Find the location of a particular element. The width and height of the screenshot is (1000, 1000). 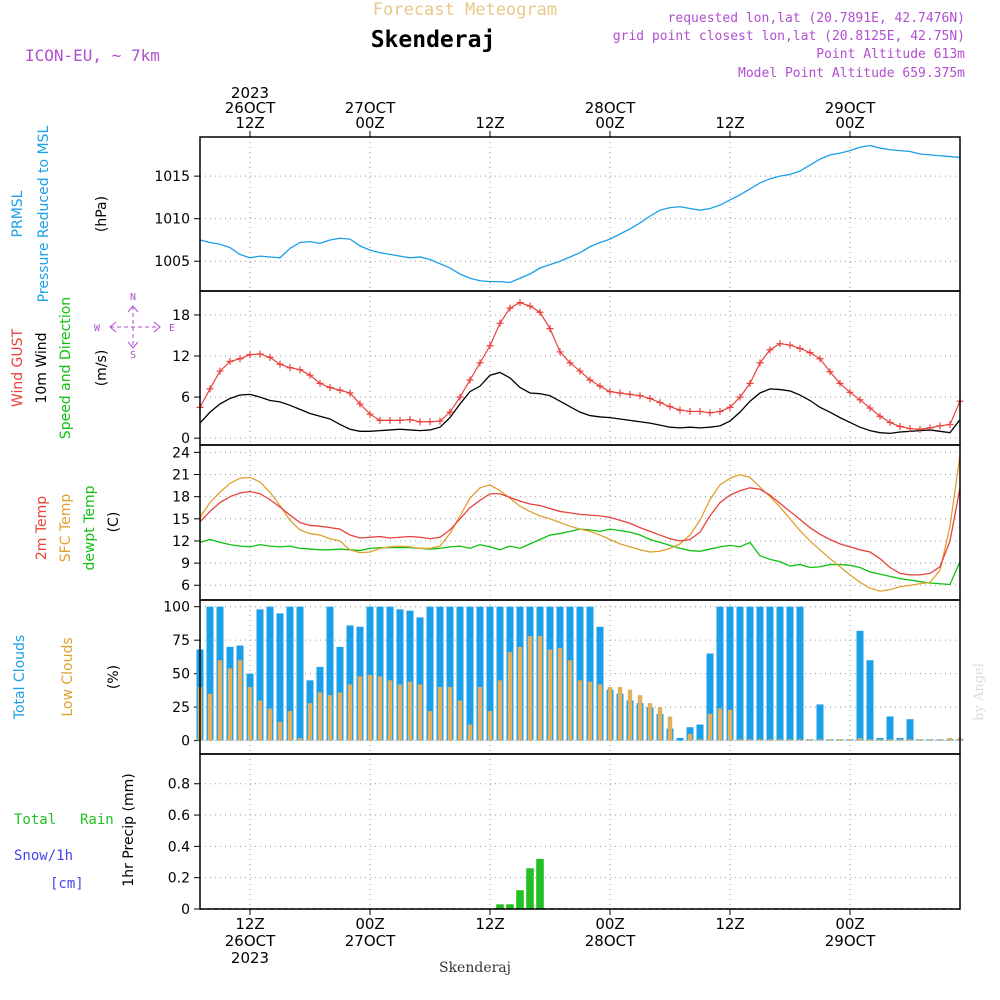

wind-compass: N S W E is located at coordinates (134, 326).